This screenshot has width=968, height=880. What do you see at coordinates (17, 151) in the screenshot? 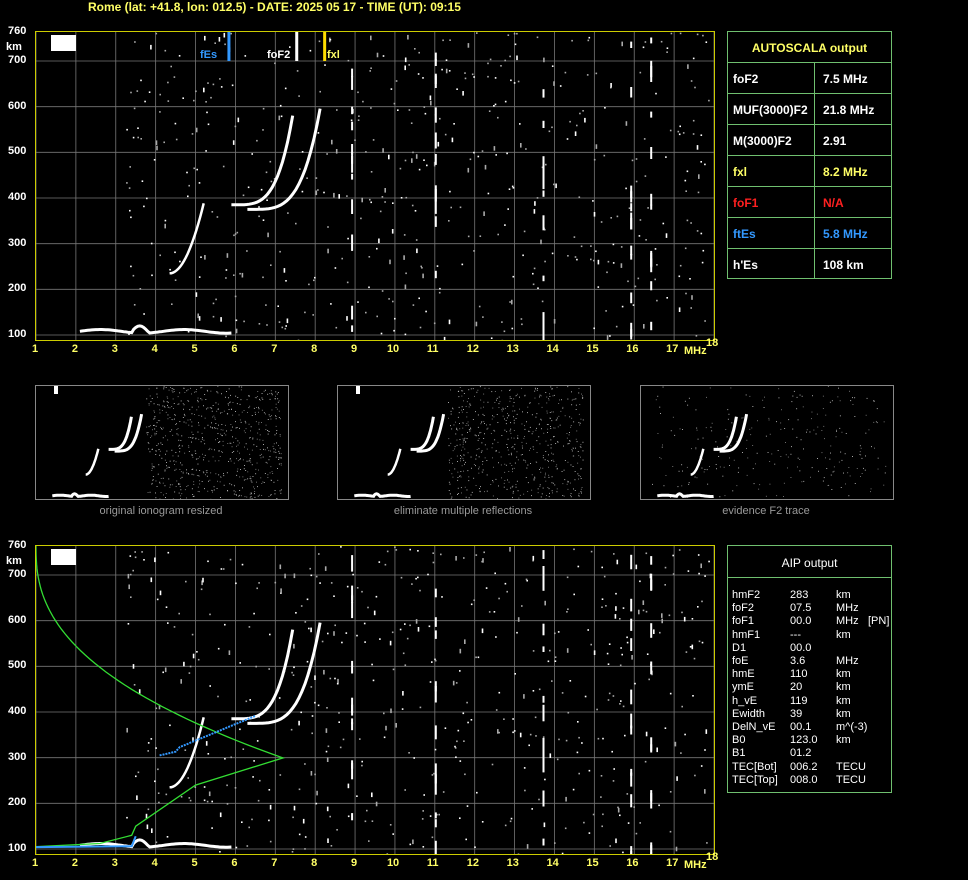
I see `y-tick-label: 500` at bounding box center [17, 151].